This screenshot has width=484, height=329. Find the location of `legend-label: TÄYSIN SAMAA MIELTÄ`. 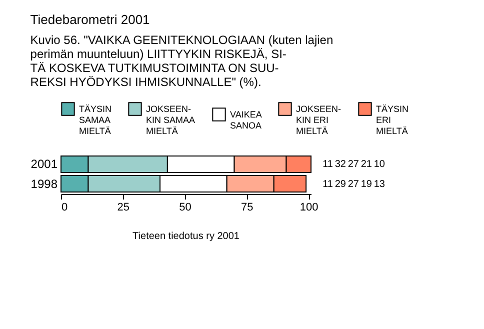

legend-label: TÄYSIN SAMAA MIELTÄ is located at coordinates (95, 120).